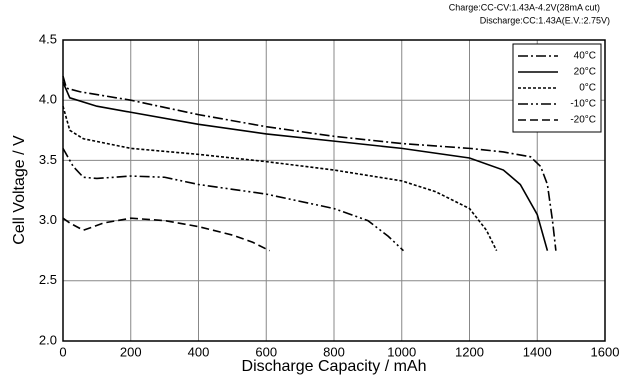  What do you see at coordinates (583, 120) in the screenshot?
I see `legend-label: -20°C` at bounding box center [583, 120].